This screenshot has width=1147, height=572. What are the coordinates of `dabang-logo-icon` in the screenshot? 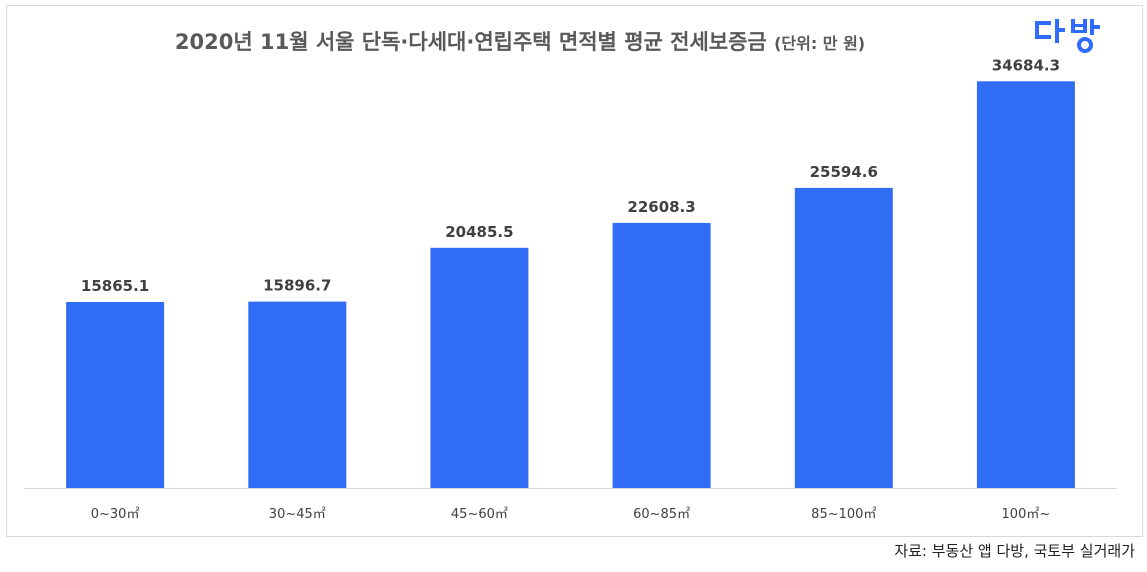 It's located at (1067, 36).